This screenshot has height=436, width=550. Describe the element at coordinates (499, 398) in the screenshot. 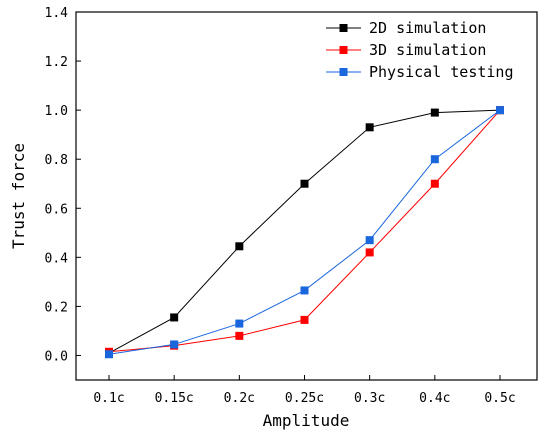

I see `x-tick-label: 0.5c` at that location.